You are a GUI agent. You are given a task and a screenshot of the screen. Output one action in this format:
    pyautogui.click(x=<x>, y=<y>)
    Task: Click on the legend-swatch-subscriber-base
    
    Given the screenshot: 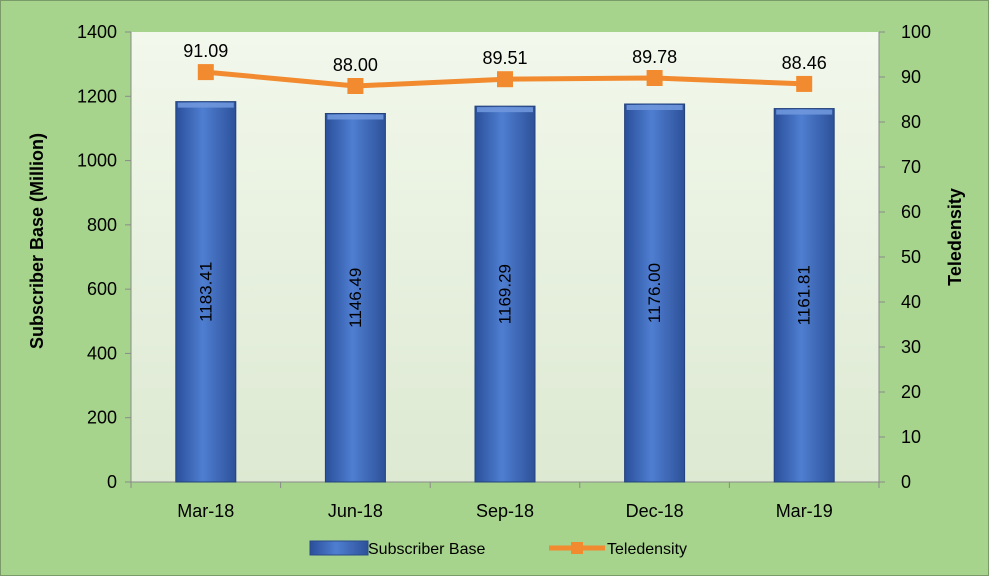 What is the action you would take?
    pyautogui.click(x=339, y=548)
    